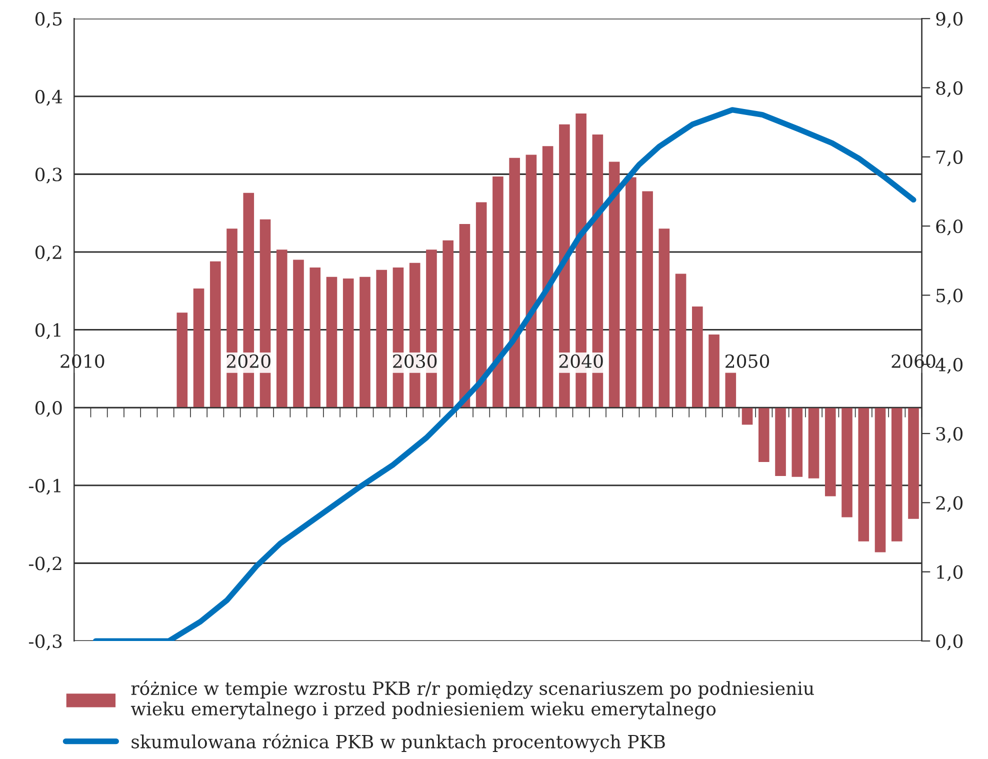 The width and height of the screenshot is (988, 759). Describe the element at coordinates (415, 361) in the screenshot. I see `x-tick-label: 2030` at that location.